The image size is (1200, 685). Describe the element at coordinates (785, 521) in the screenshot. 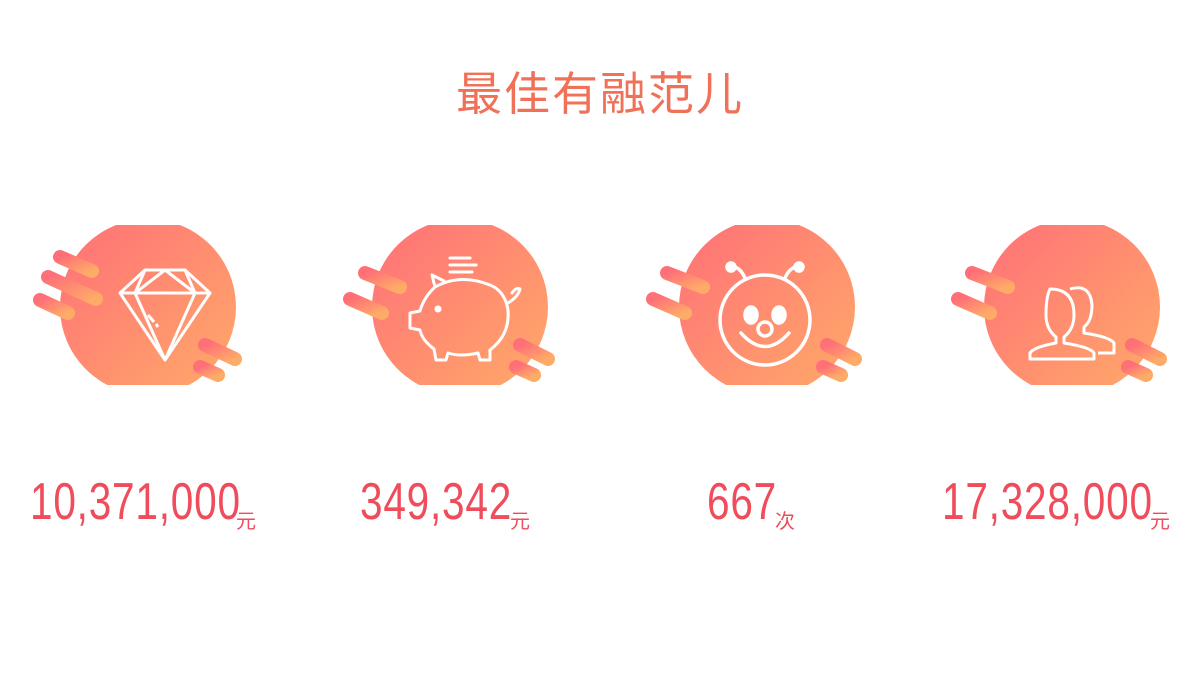

I see `stat-unit: 次` at that location.